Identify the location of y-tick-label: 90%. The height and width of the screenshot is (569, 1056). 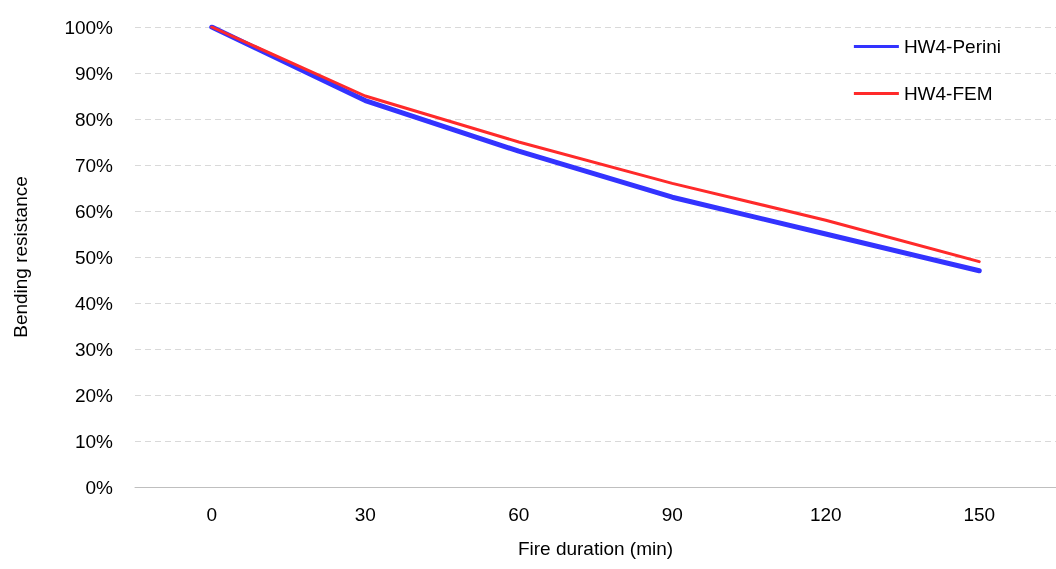
(94, 73).